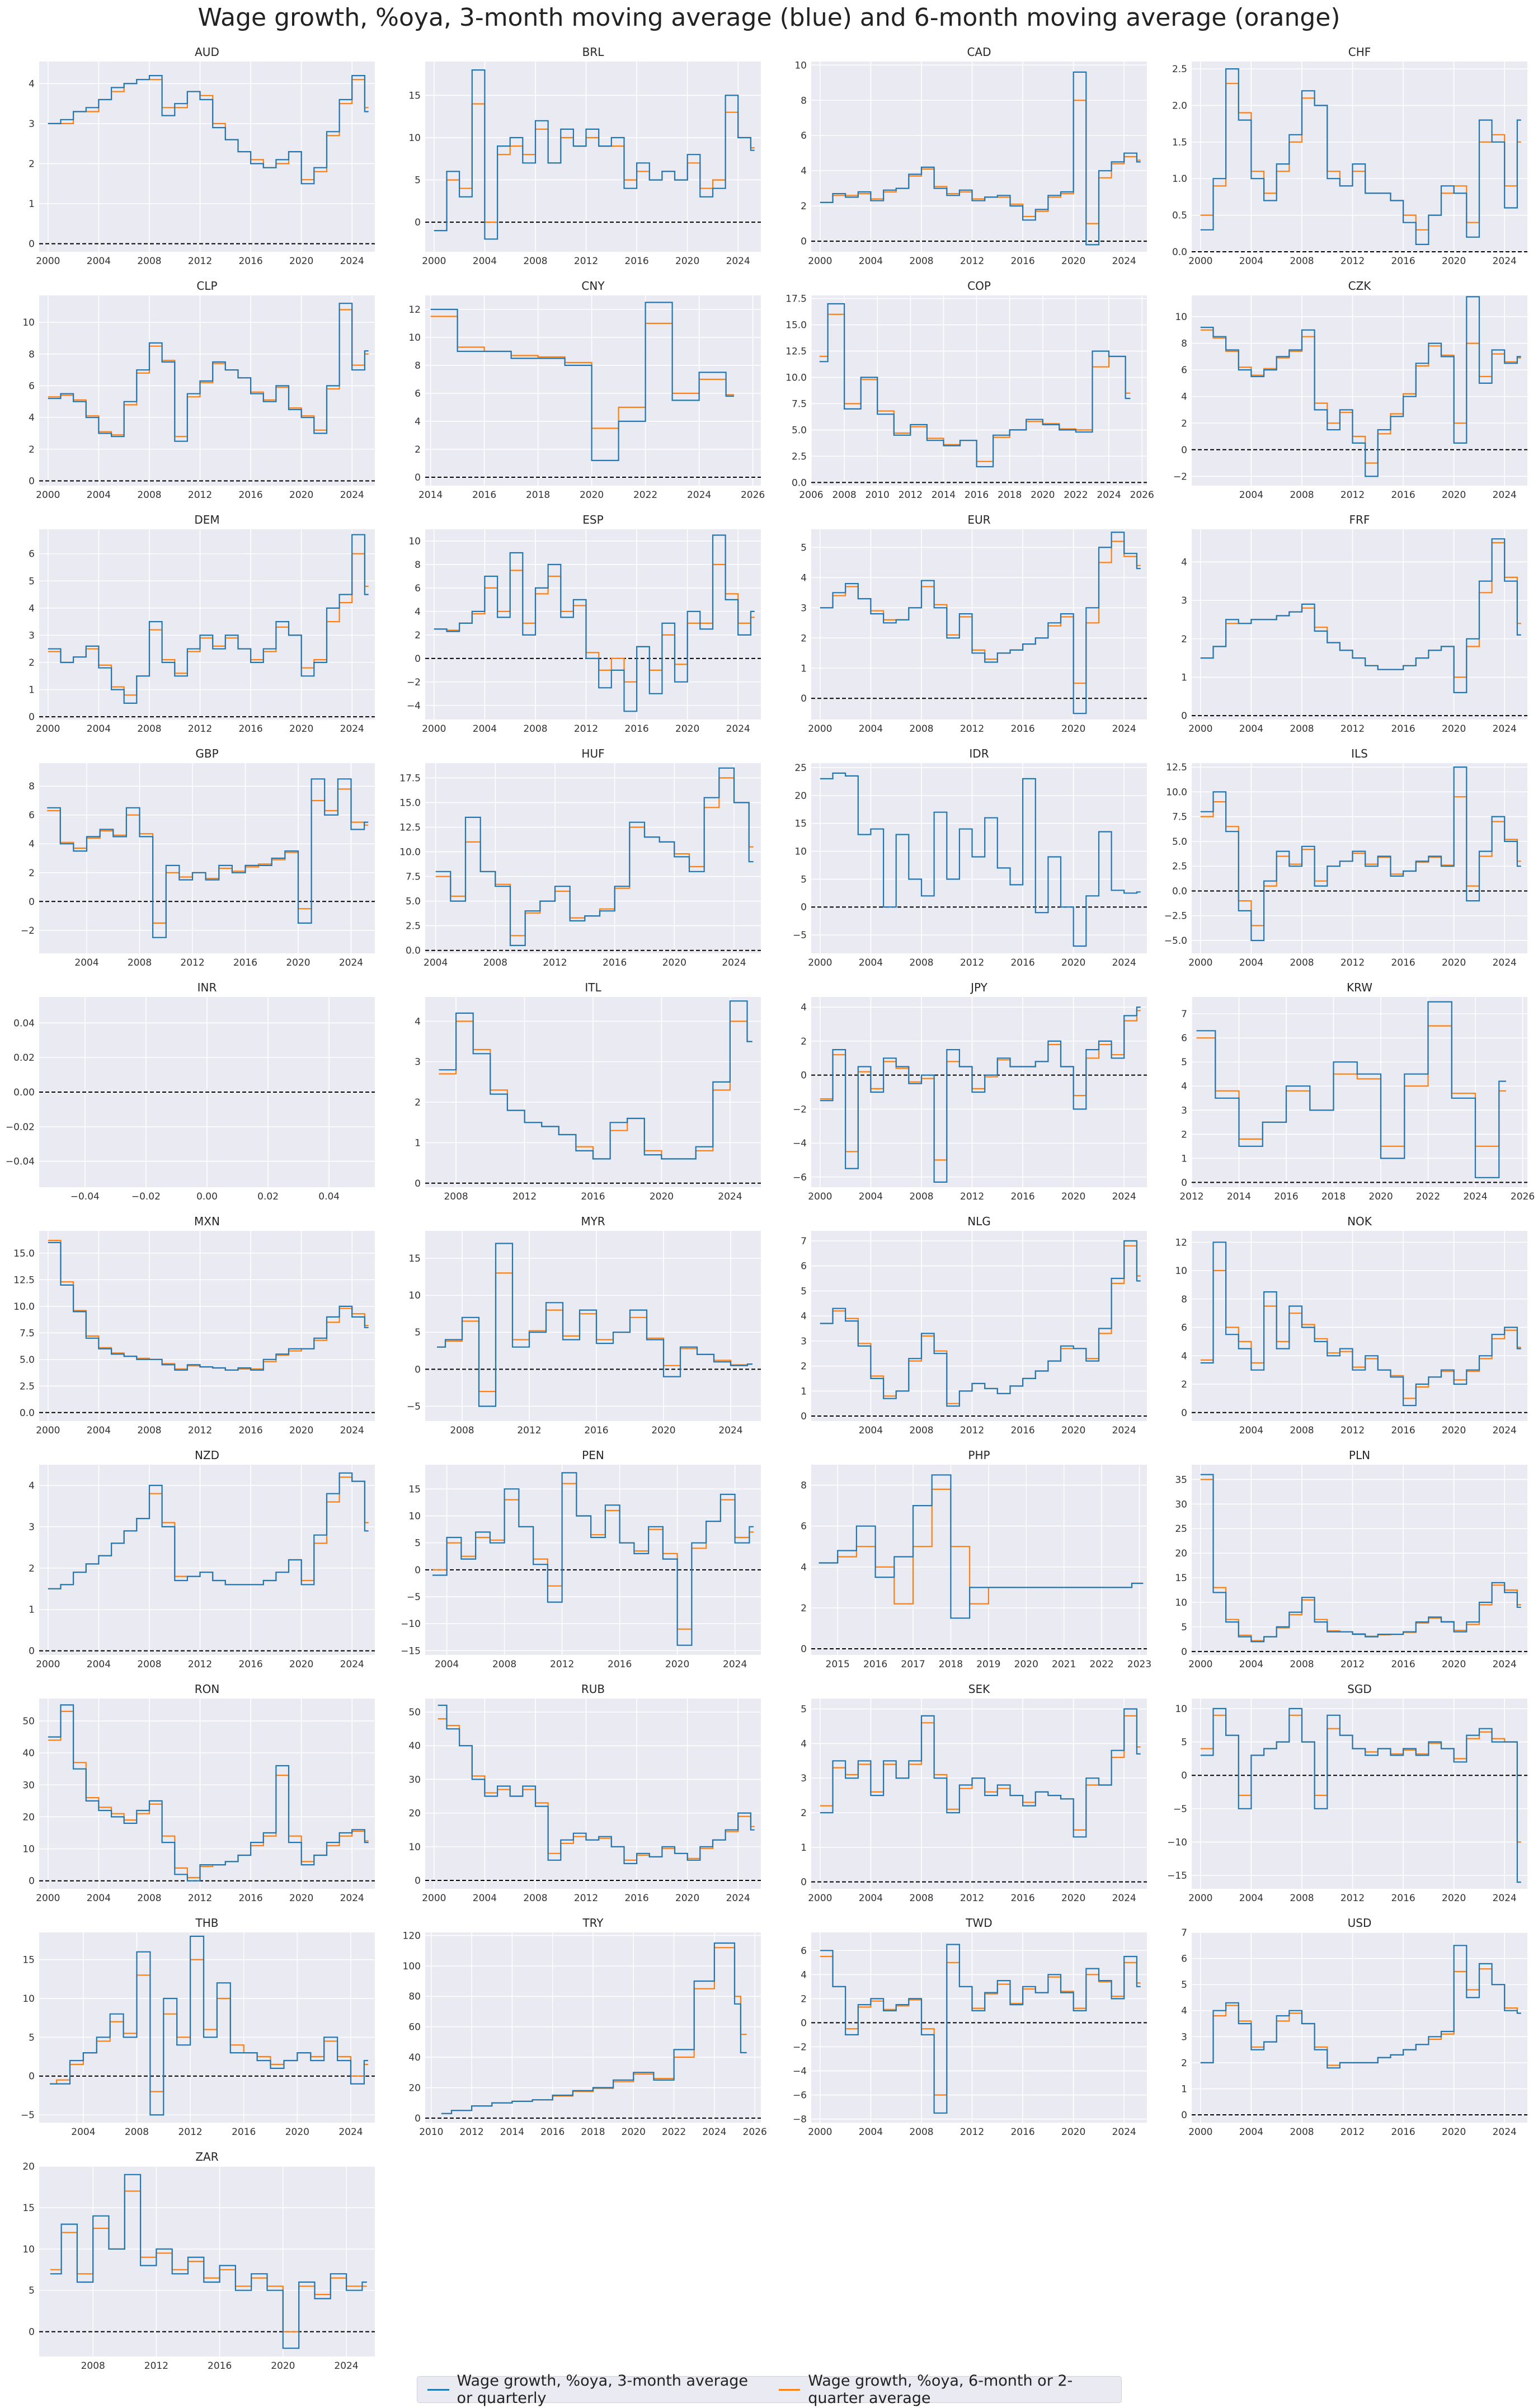 This screenshot has height=2408, width=1538. What do you see at coordinates (198, 857) in the screenshot?
I see `panel-gbp: 2004 2008 2012 2016 2020 2024 −2 0 2 4 6 8 GBP` at bounding box center [198, 857].